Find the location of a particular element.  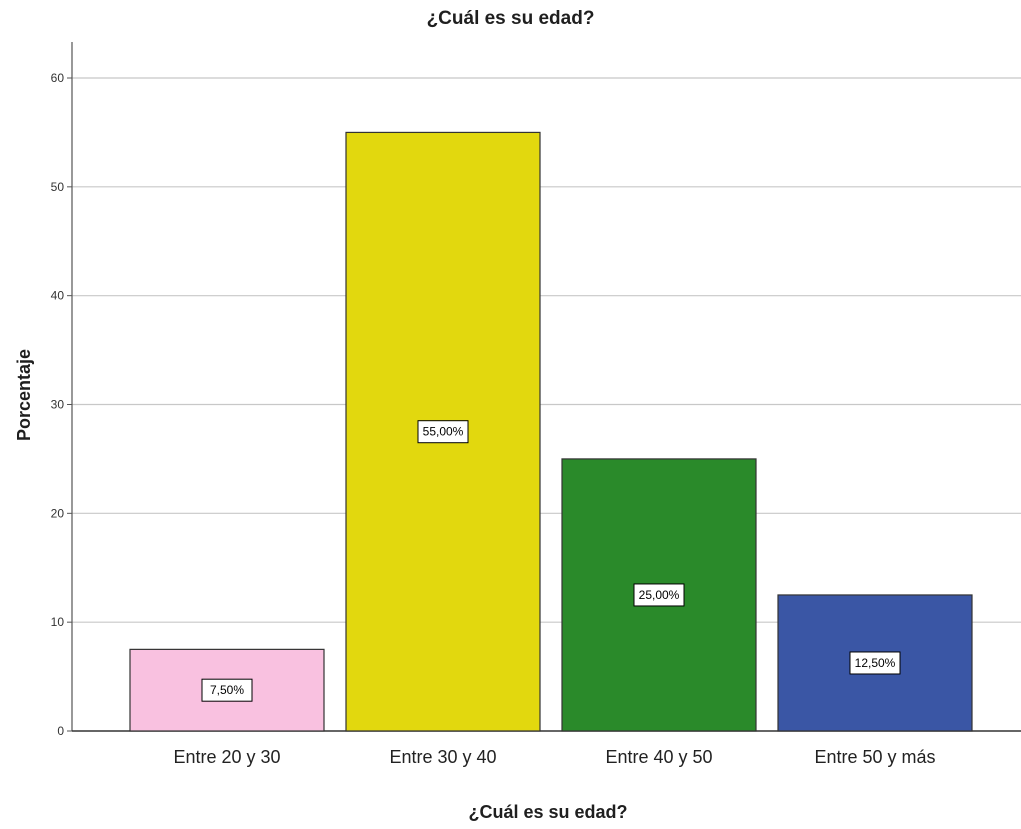

data-label: 55,00% is located at coordinates (443, 432).